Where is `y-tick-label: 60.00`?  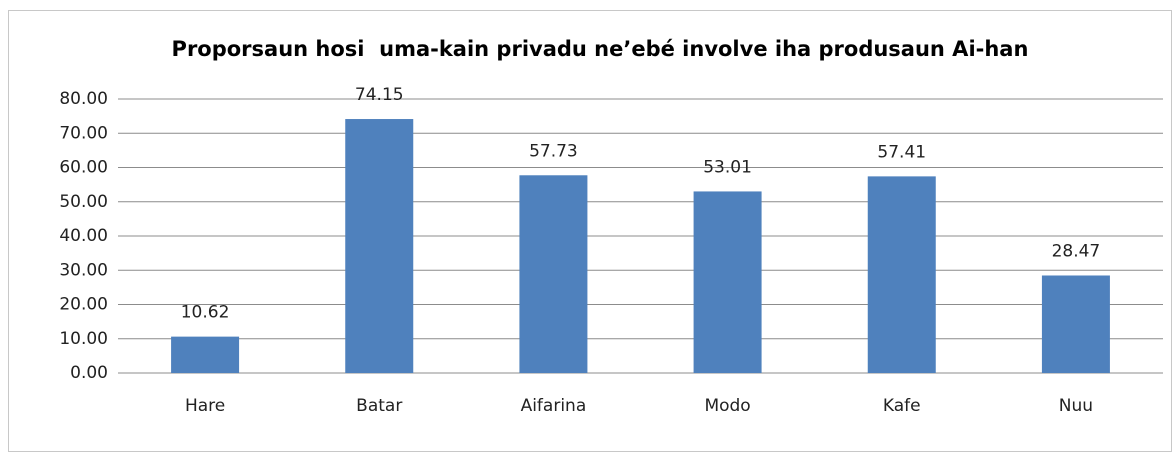 y-tick-label: 60.00 is located at coordinates (83, 168).